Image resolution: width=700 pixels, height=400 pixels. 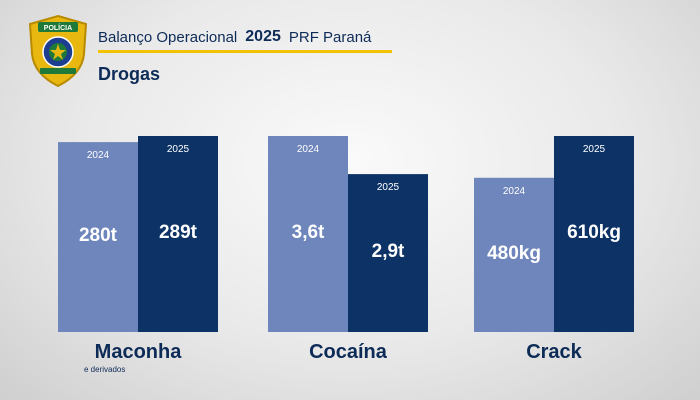 What do you see at coordinates (554, 352) in the screenshot?
I see `category-label: Crack` at bounding box center [554, 352].